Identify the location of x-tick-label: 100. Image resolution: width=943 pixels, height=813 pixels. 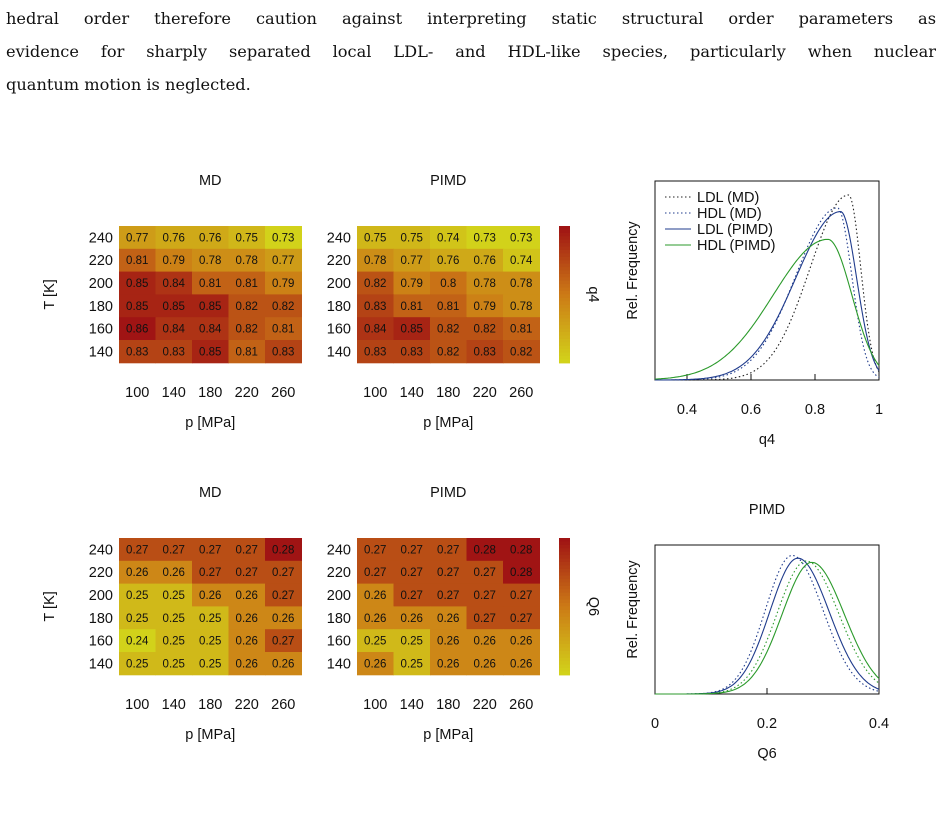
(375, 705).